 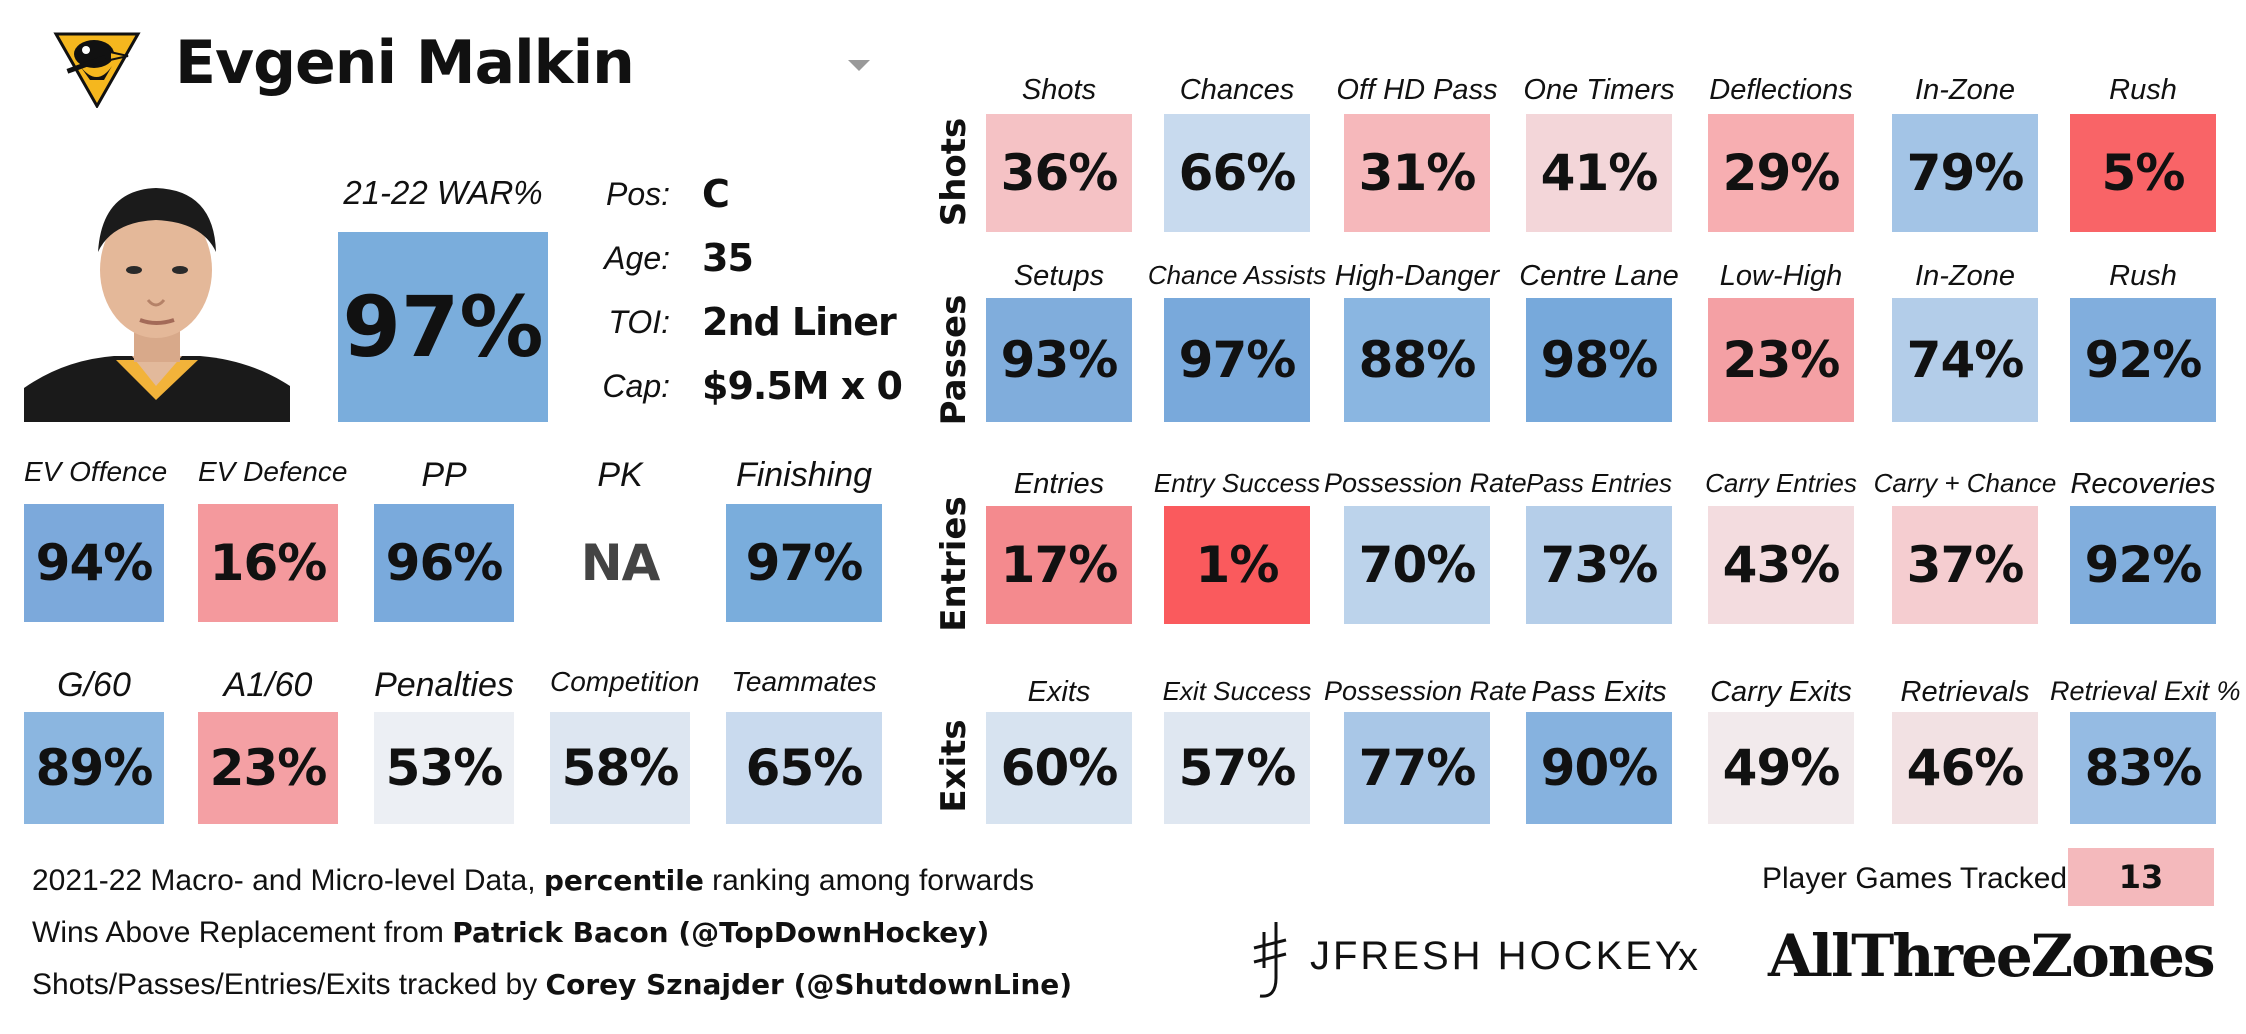 What do you see at coordinates (1059, 276) in the screenshot?
I see `micro-label: Setups` at bounding box center [1059, 276].